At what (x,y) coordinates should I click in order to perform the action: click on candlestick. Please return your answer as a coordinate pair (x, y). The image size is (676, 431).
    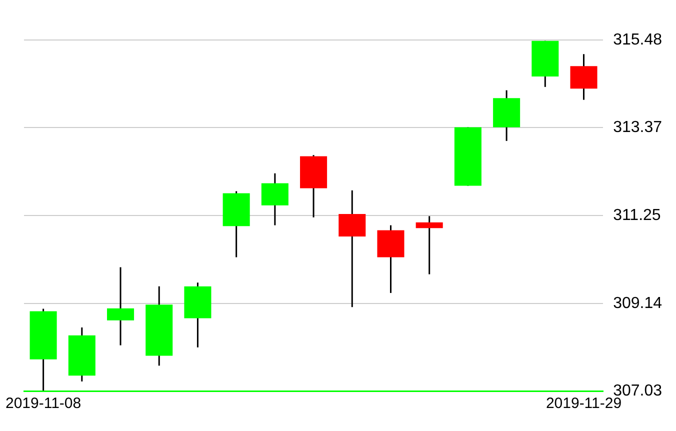
    Looking at the image, I should click on (429, 245).